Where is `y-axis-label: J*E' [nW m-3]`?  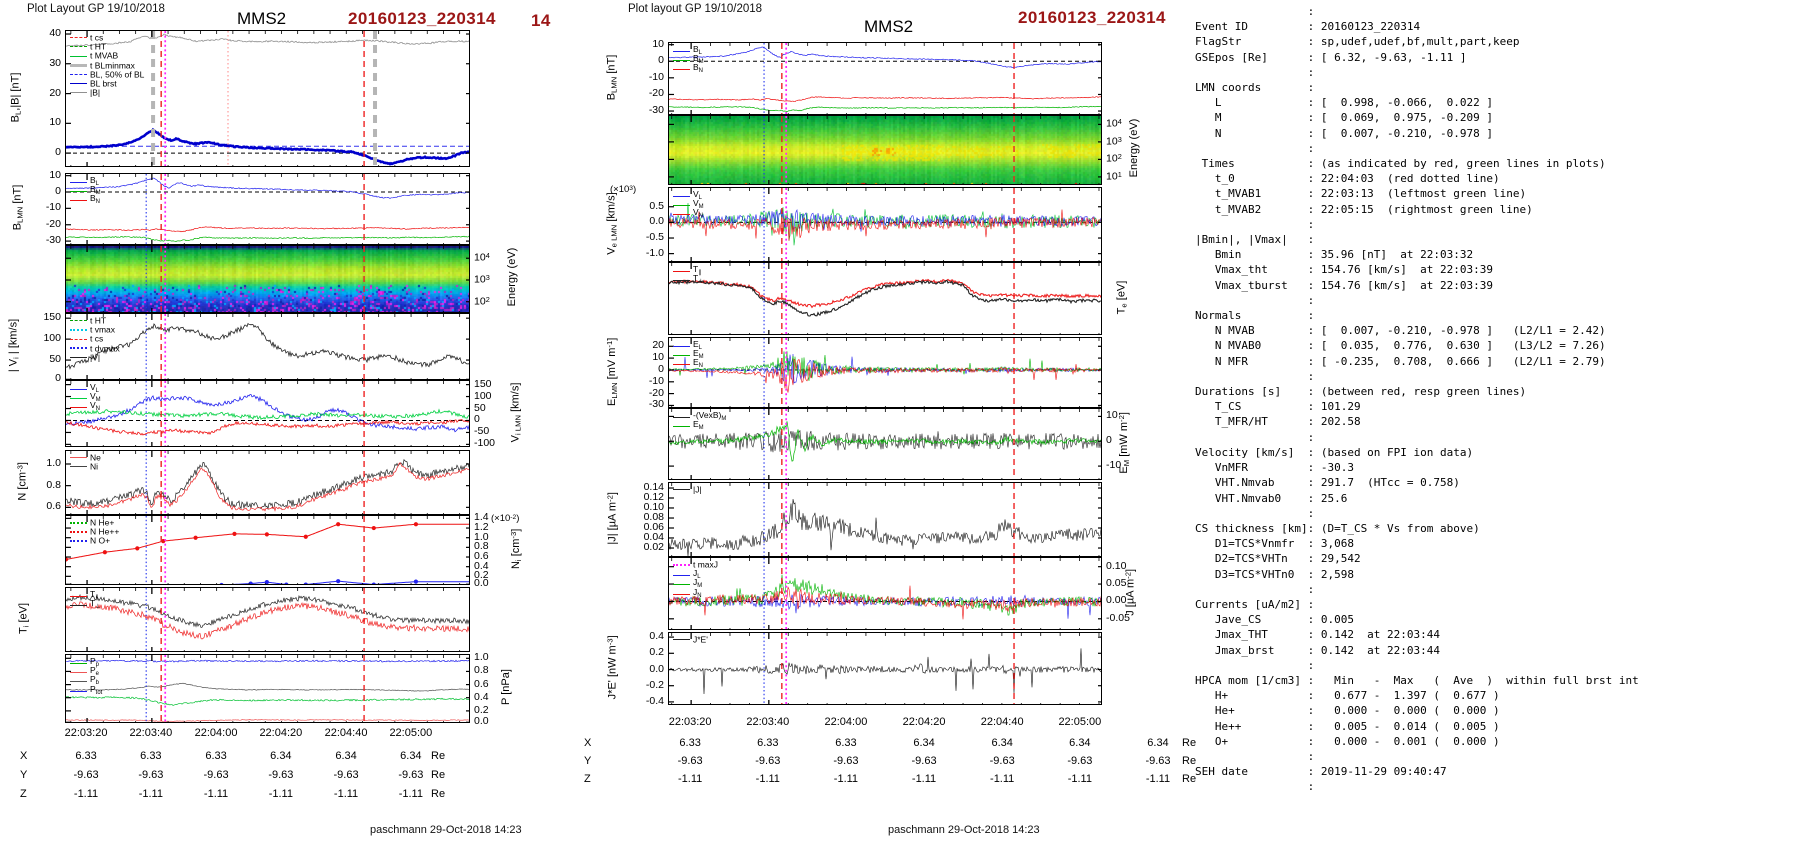 y-axis-label: J*E' [nW m-3] is located at coordinates (612, 666).